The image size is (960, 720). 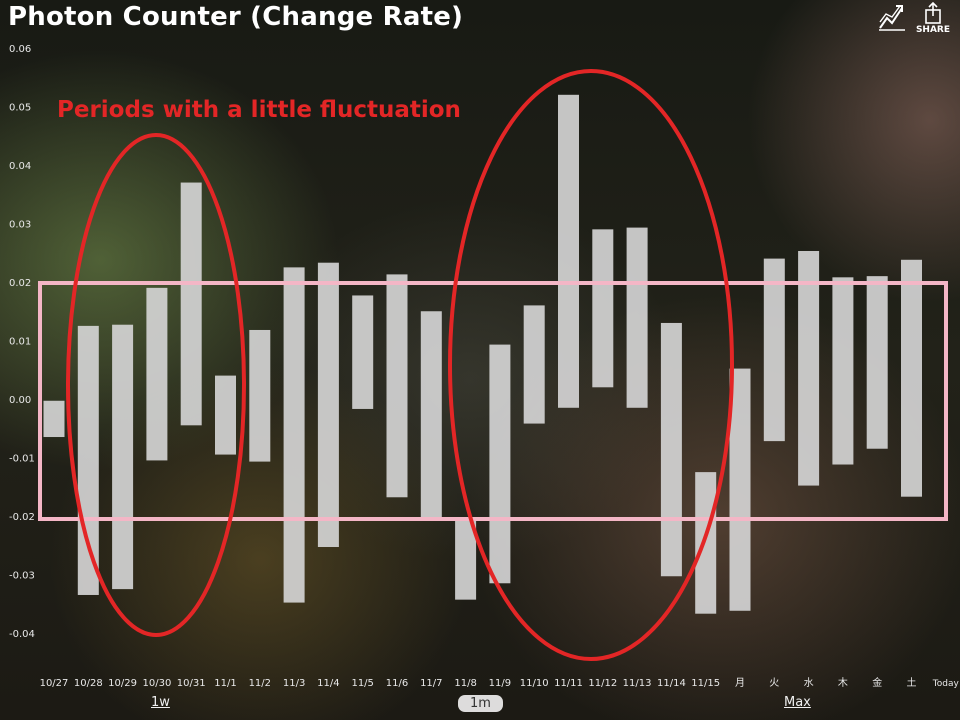 I want to click on bar-11/5, so click(x=363, y=352).